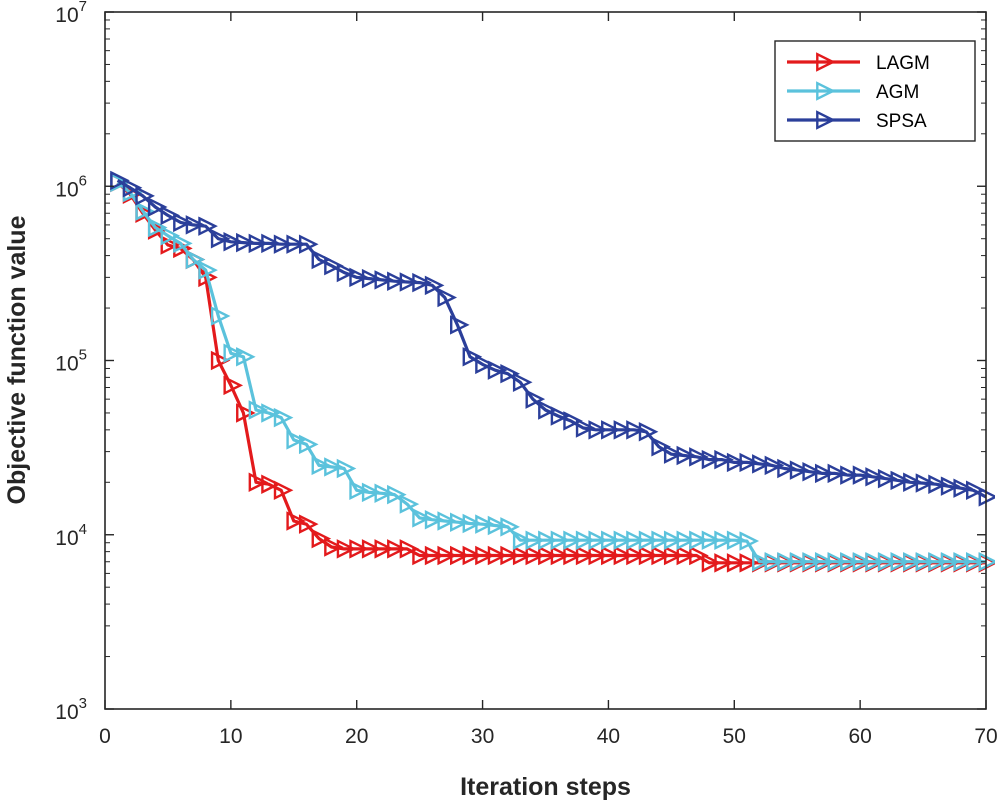 This screenshot has height=812, width=1001. I want to click on x-tick-label: 0, so click(105, 736).